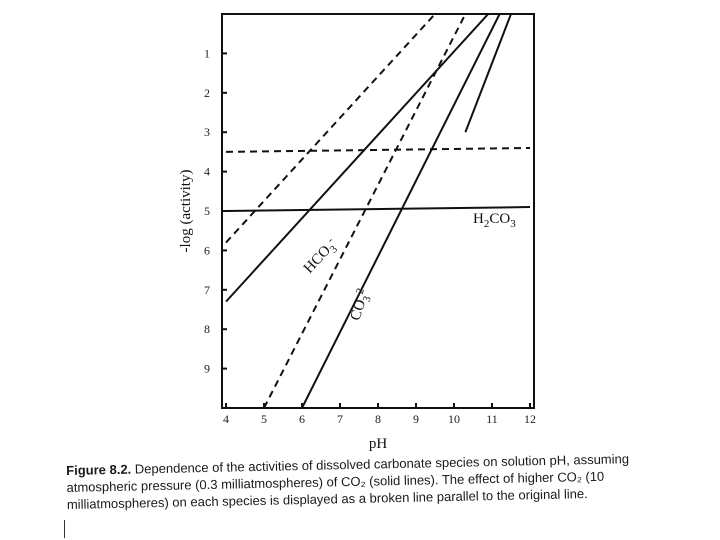  I want to click on y-tick-label-7: 7, so click(207, 290).